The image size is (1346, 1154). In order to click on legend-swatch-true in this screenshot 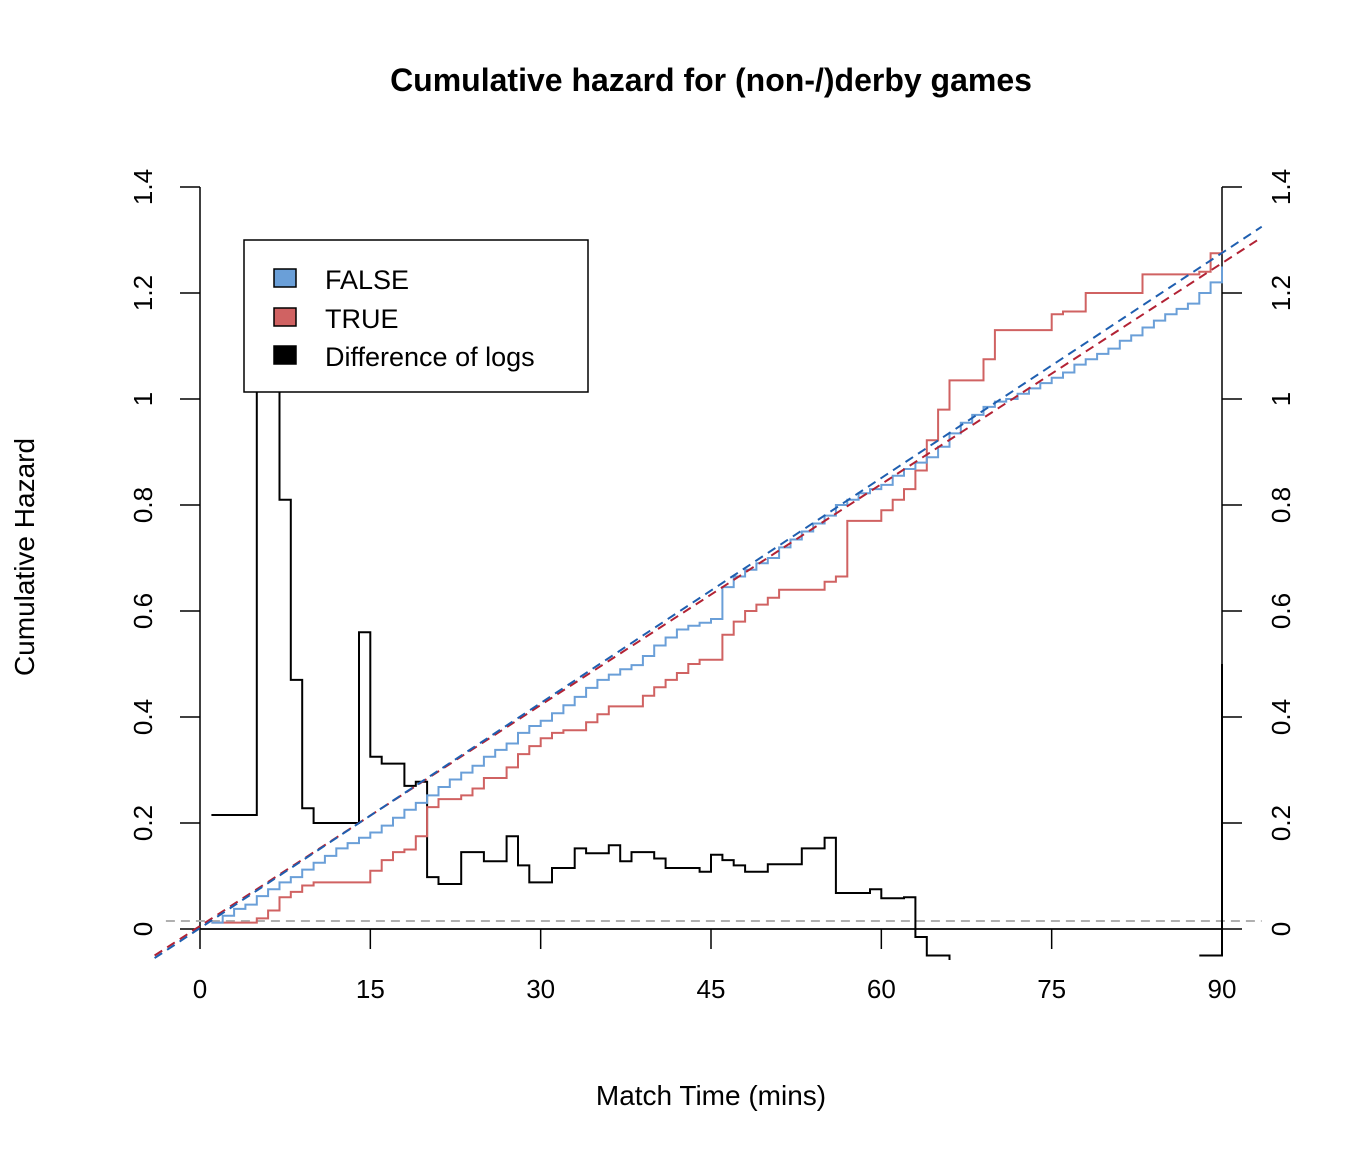, I will do `click(285, 317)`.